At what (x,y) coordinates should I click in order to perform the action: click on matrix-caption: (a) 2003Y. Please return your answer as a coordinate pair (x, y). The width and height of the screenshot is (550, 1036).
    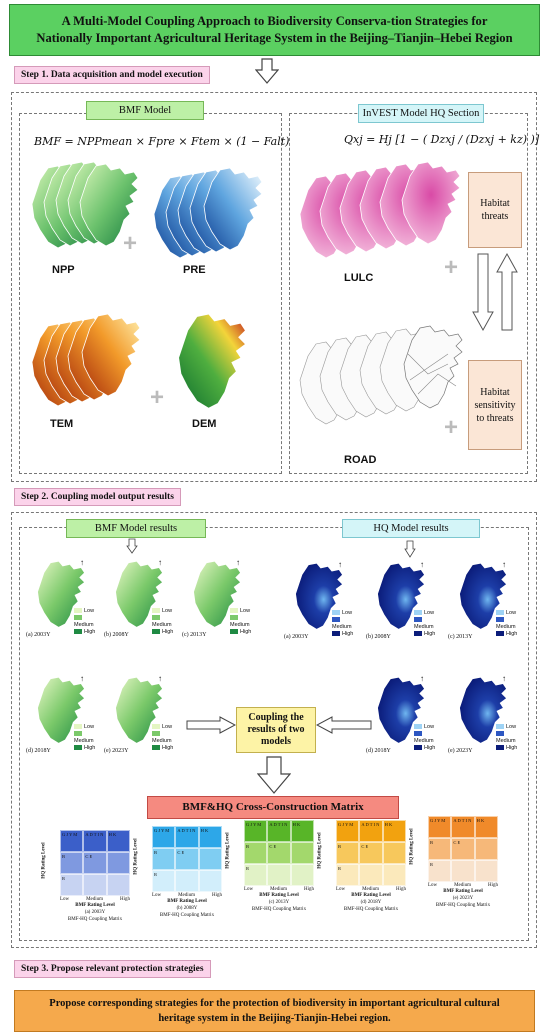
    Looking at the image, I should click on (95, 912).